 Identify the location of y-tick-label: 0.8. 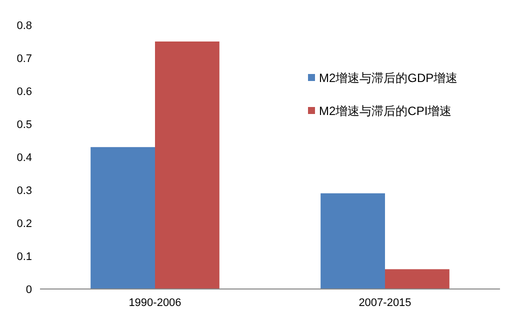
(24, 26).